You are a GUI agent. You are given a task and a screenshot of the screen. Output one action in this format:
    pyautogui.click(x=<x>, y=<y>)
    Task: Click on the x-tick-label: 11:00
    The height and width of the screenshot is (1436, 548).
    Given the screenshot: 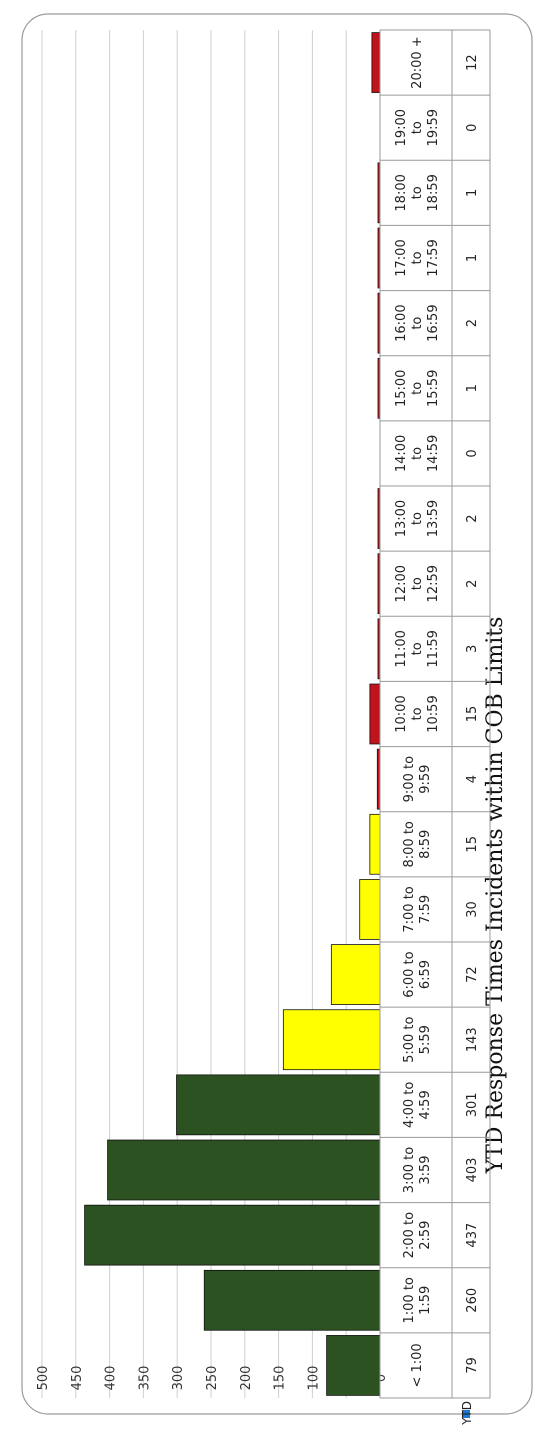 What is the action you would take?
    pyautogui.click(x=401, y=648)
    